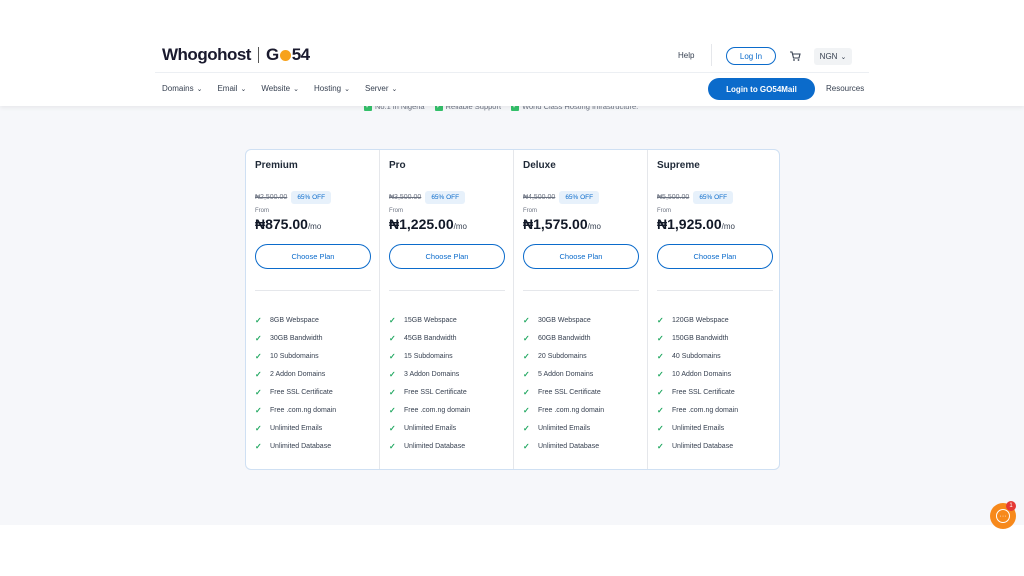 This screenshot has height=576, width=1024. What do you see at coordinates (678, 165) in the screenshot?
I see `plan-name: Supreme` at bounding box center [678, 165].